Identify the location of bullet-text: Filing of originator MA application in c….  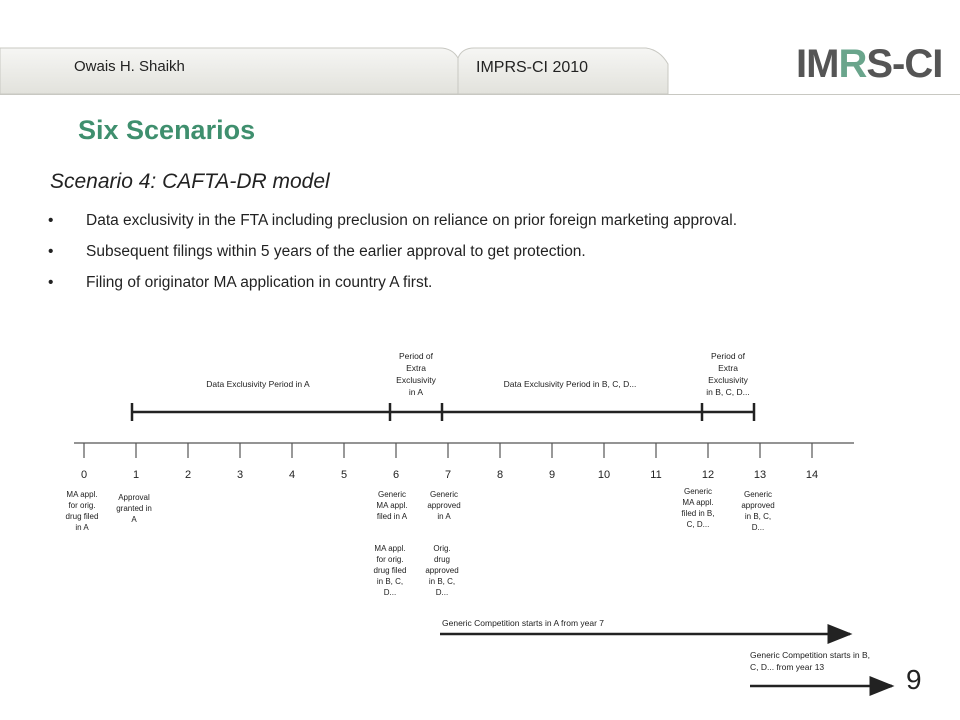
(259, 282).